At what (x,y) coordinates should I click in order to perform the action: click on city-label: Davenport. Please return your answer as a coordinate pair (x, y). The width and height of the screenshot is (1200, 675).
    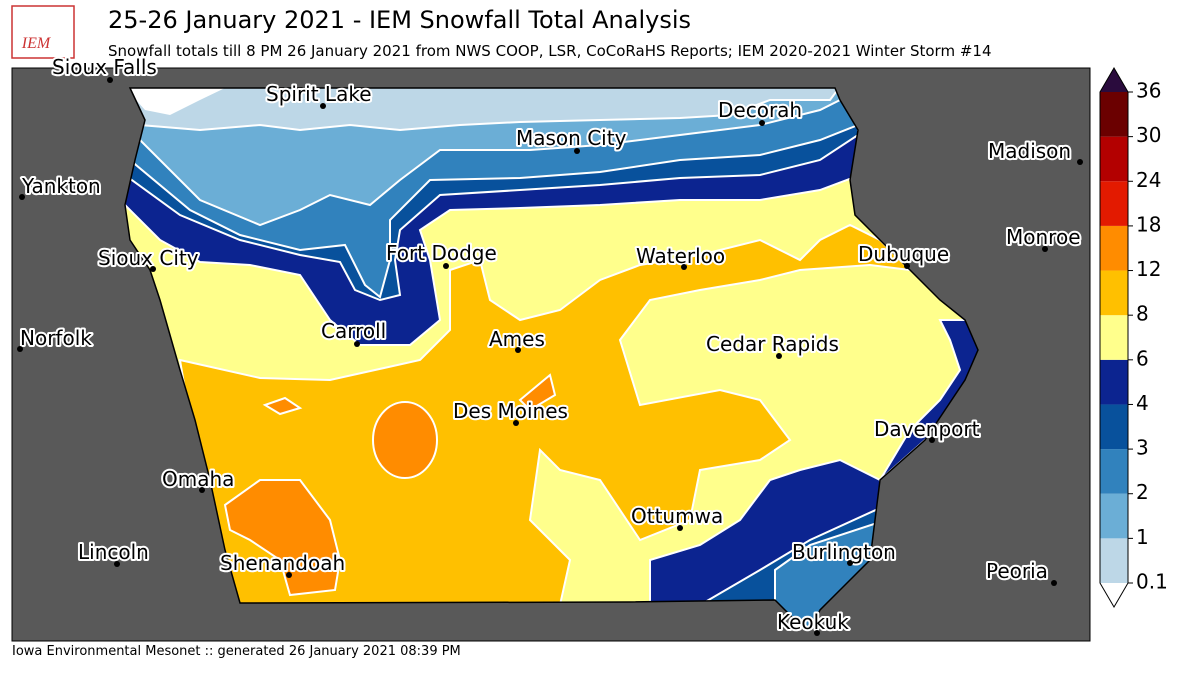
    Looking at the image, I should click on (927, 429).